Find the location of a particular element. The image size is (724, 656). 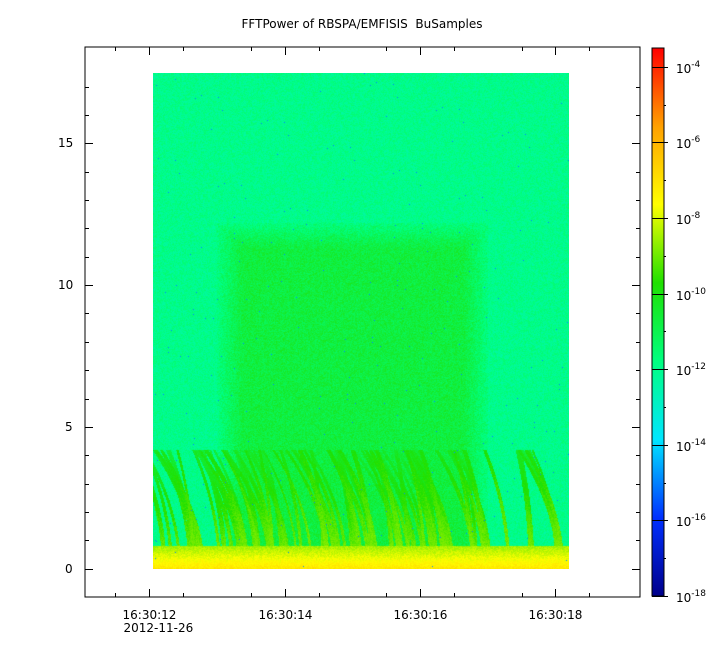

y-tick-label: 0 is located at coordinates (69, 568).